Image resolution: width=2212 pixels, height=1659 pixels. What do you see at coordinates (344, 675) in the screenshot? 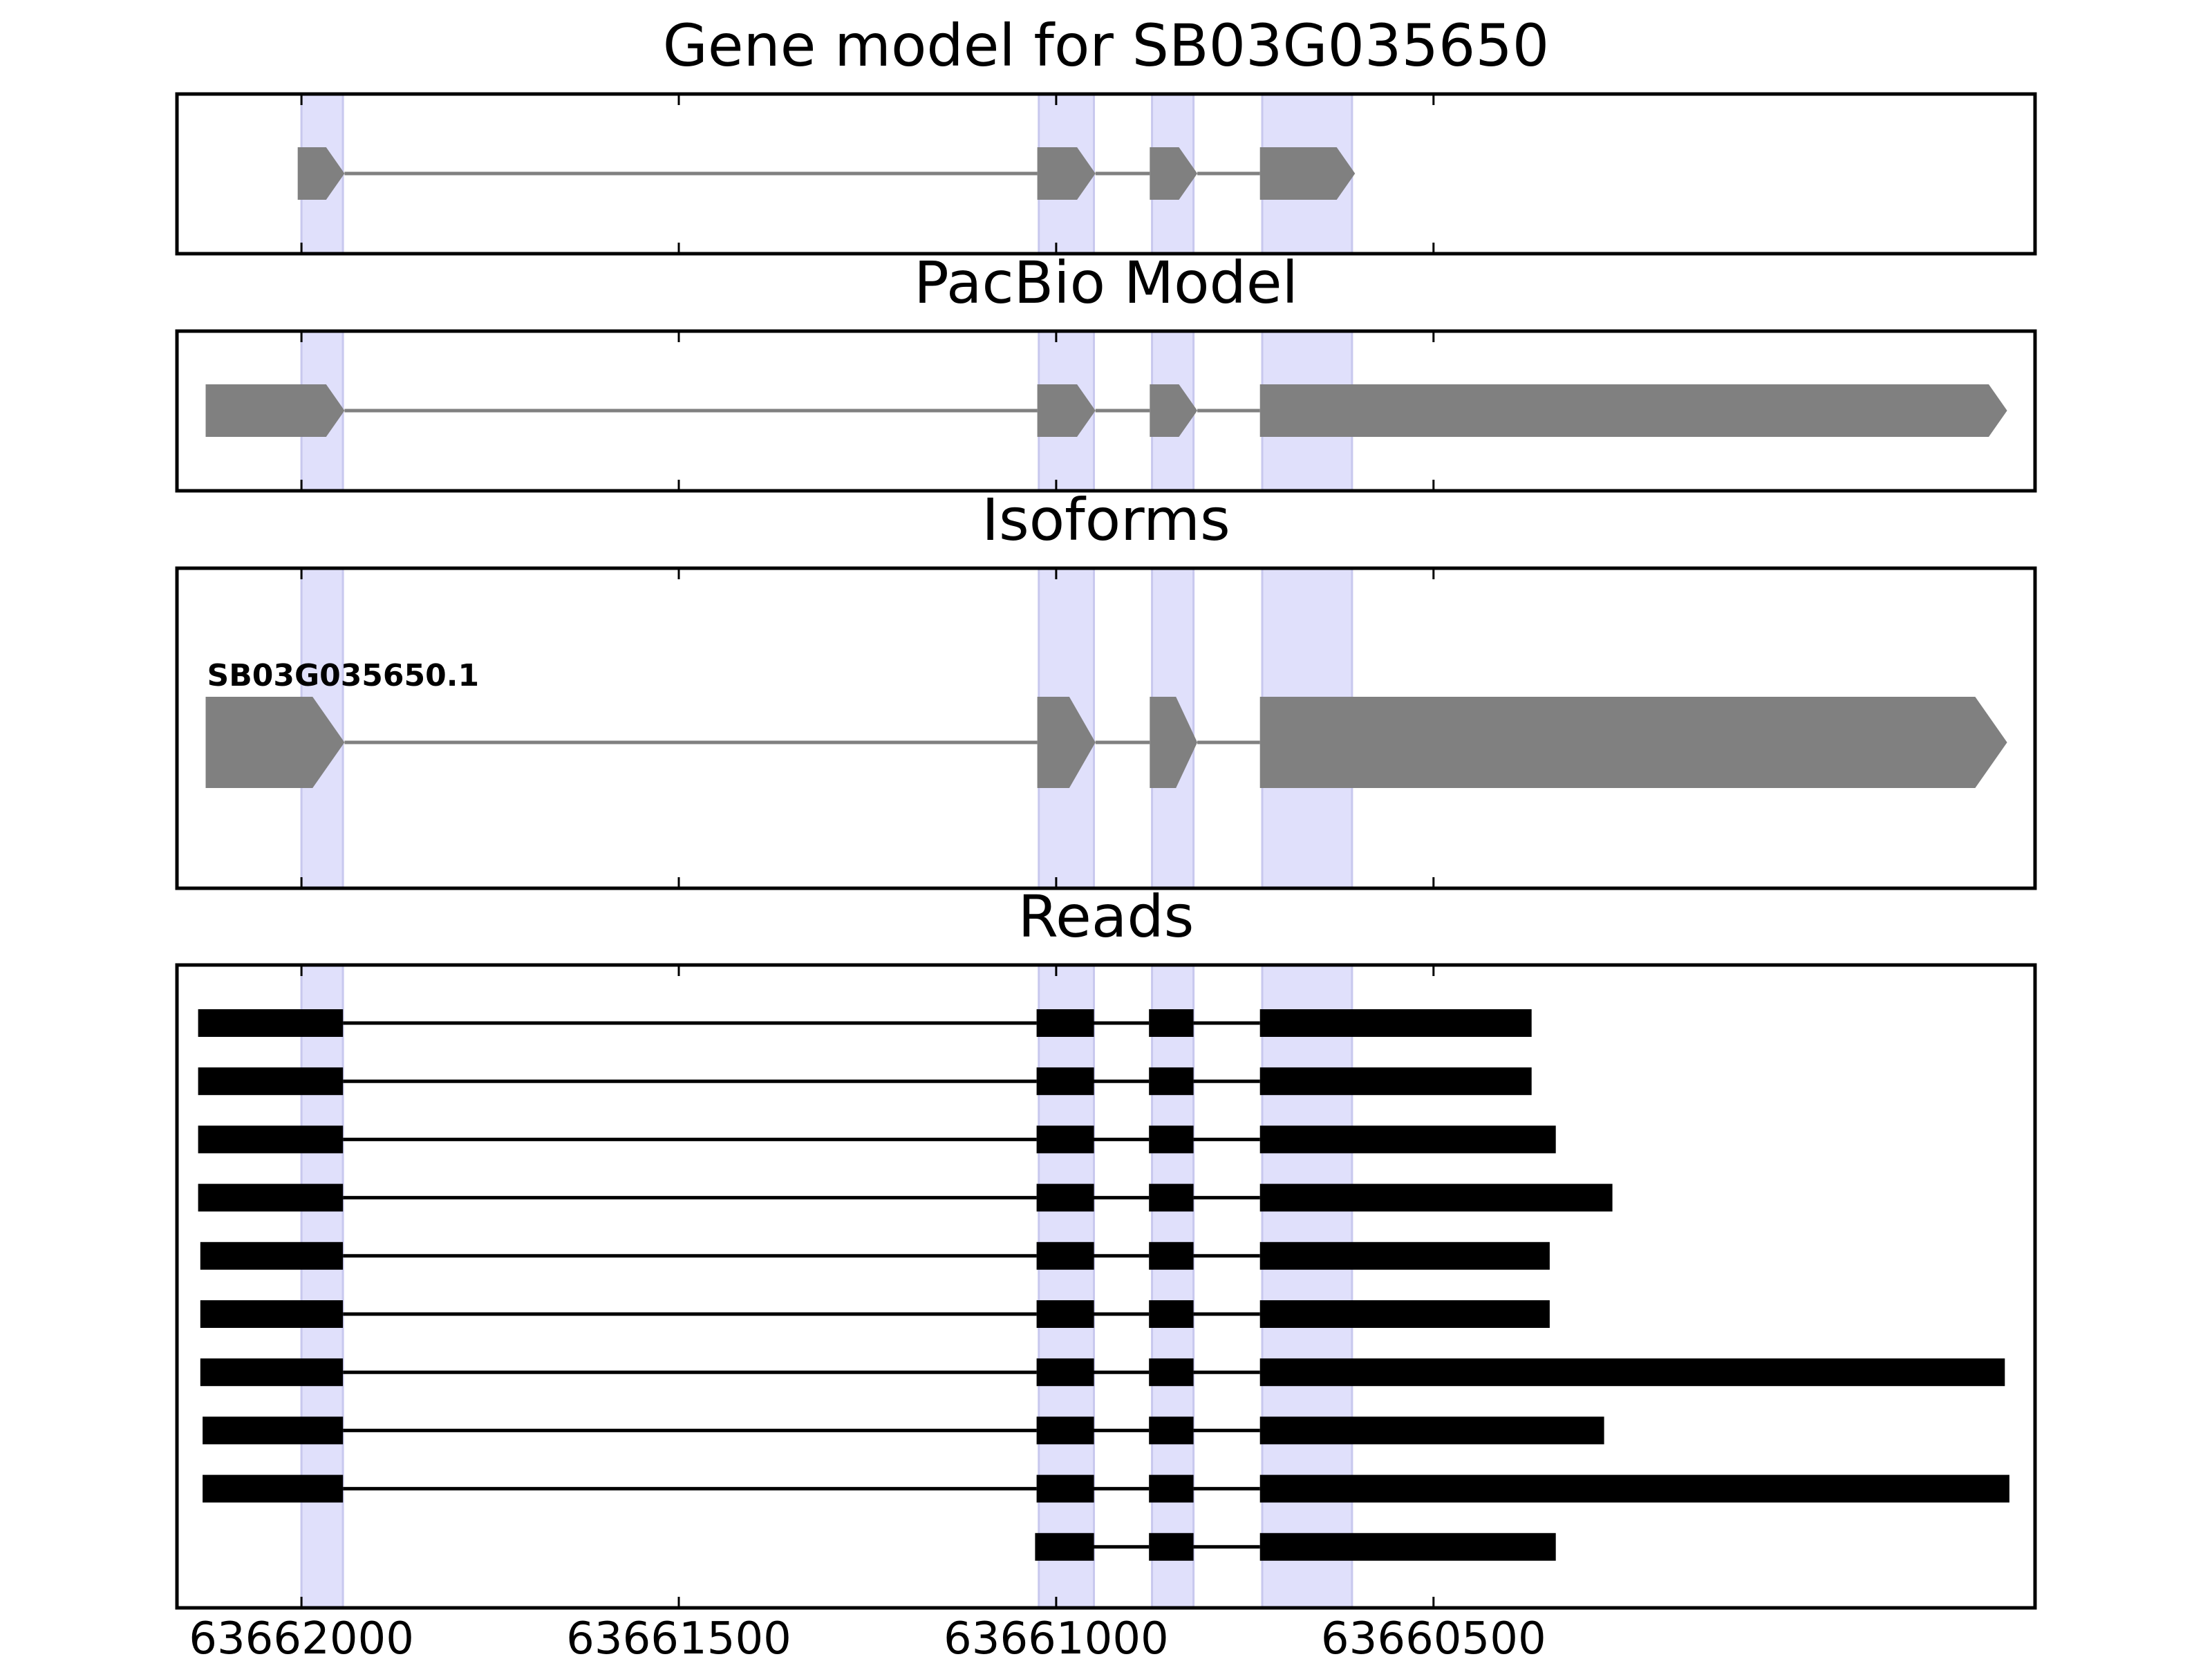
I see `isoform-label: SB03G035650.1` at bounding box center [344, 675].